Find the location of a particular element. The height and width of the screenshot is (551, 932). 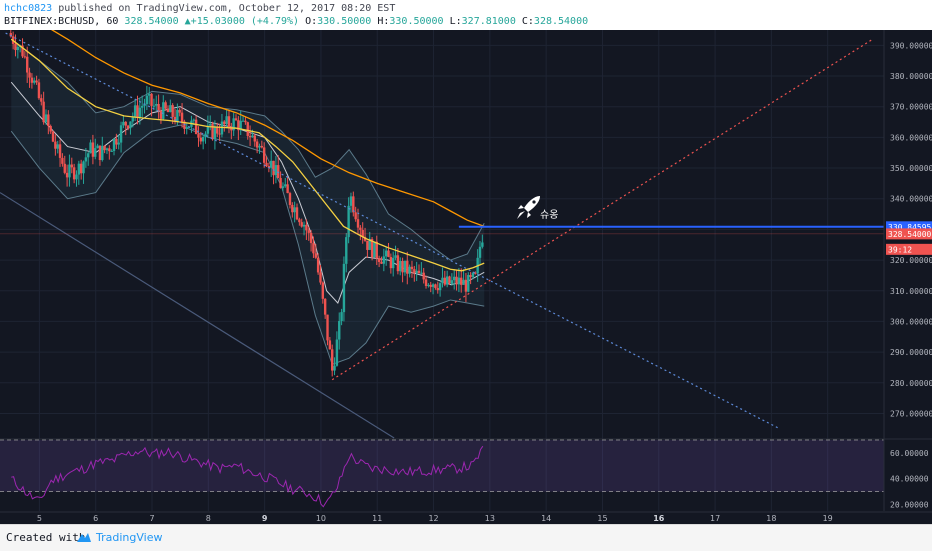

price-tick-label: 370.00000 is located at coordinates (911, 107).